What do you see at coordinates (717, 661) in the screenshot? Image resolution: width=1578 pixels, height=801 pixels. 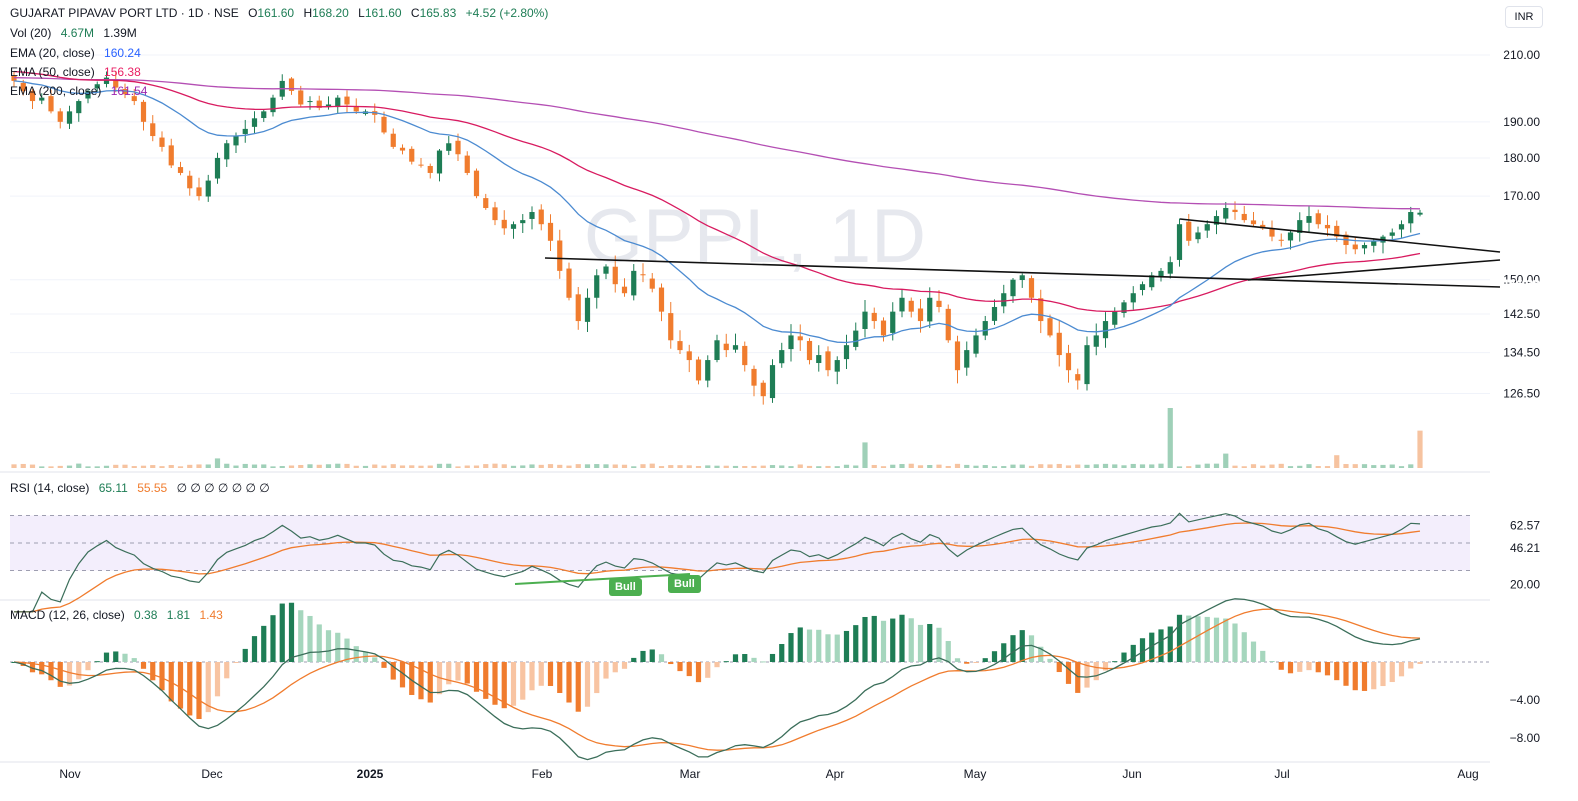 I see `macd-histogram-group` at bounding box center [717, 661].